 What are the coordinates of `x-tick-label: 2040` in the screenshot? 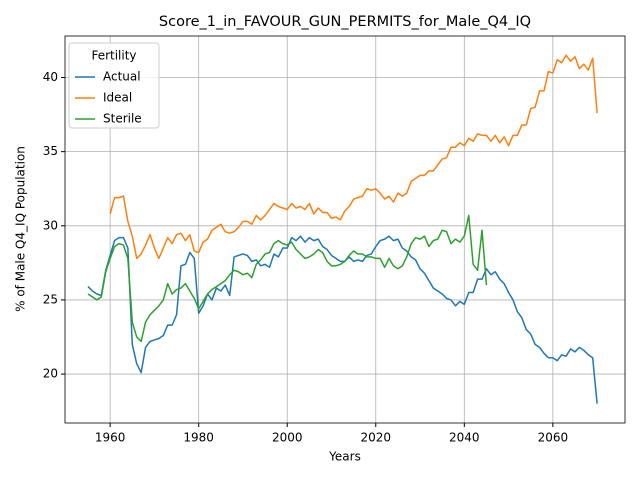 It's located at (464, 438).